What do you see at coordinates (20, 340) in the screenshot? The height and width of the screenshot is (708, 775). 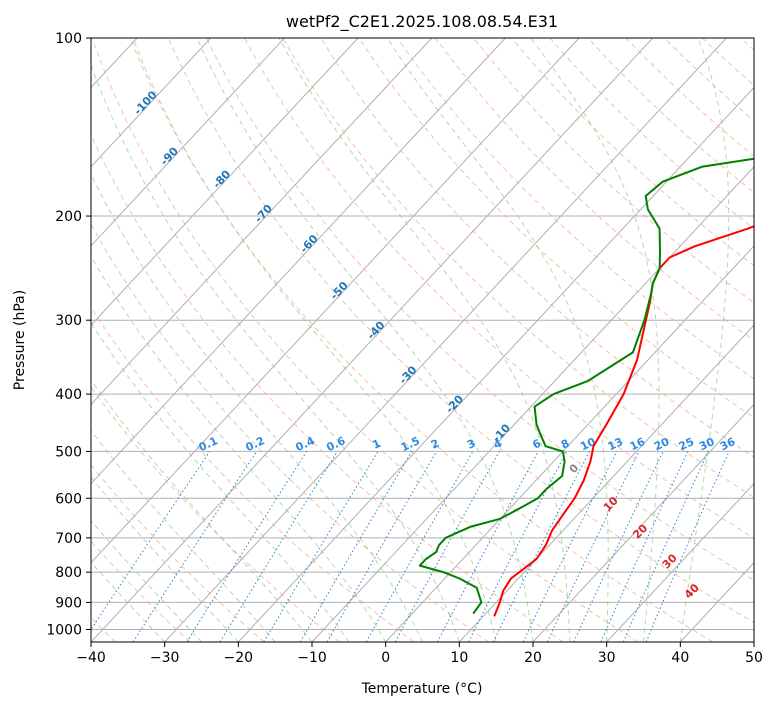 I see `y-axis-label: Pressure (hPa)` at bounding box center [20, 340].